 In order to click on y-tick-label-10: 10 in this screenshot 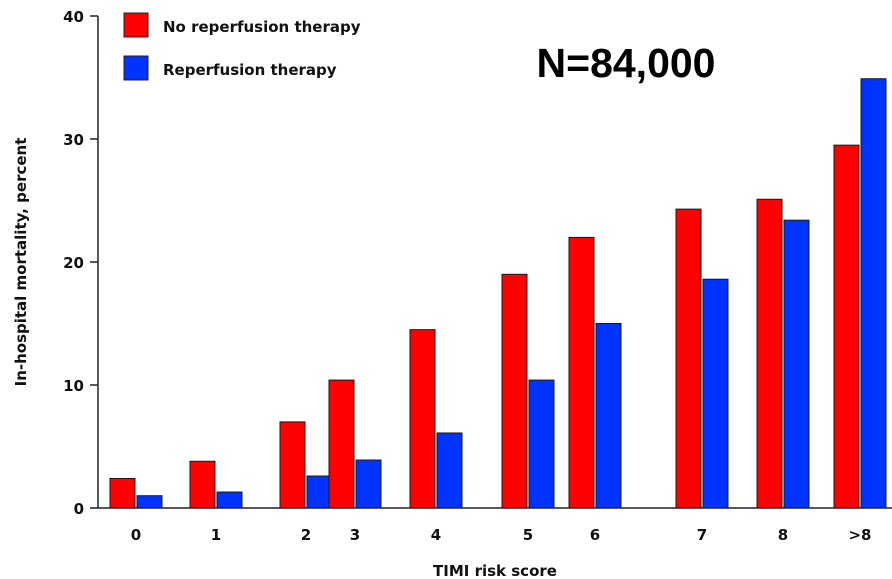, I will do `click(73, 386)`.